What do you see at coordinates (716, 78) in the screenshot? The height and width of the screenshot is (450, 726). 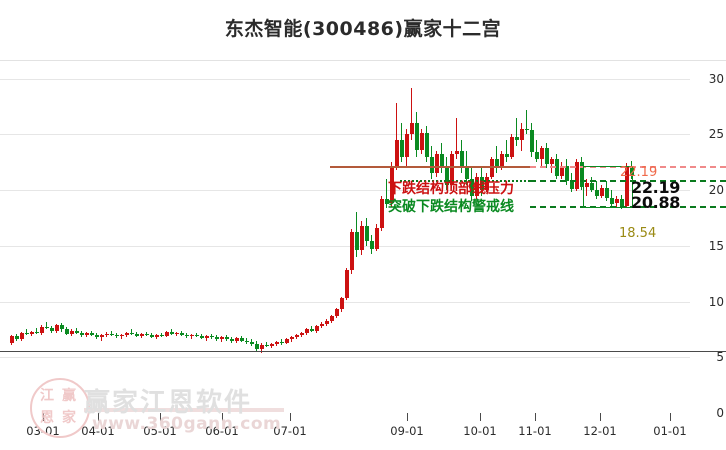 I see `y-axis-tick-label: 30` at bounding box center [716, 78].